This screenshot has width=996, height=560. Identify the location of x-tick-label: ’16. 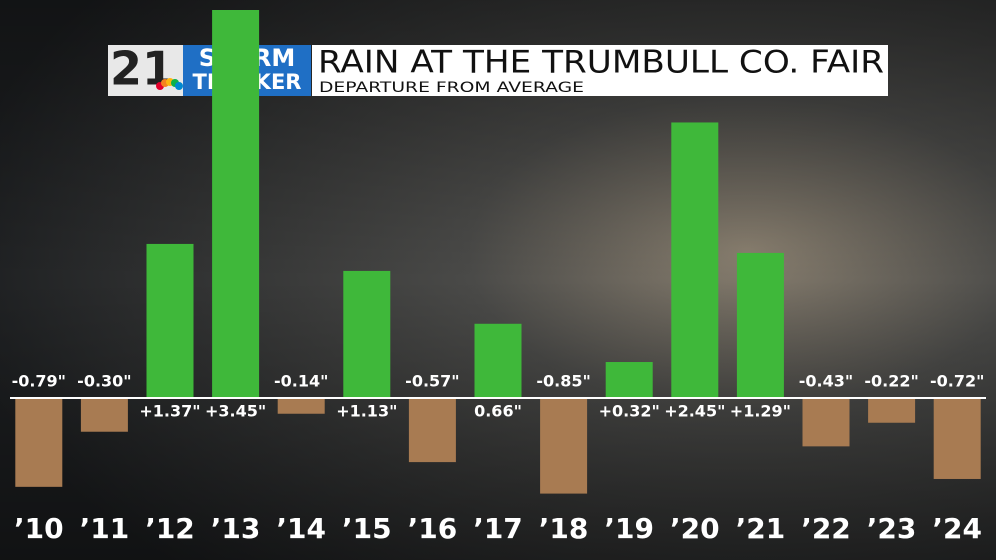
(433, 528).